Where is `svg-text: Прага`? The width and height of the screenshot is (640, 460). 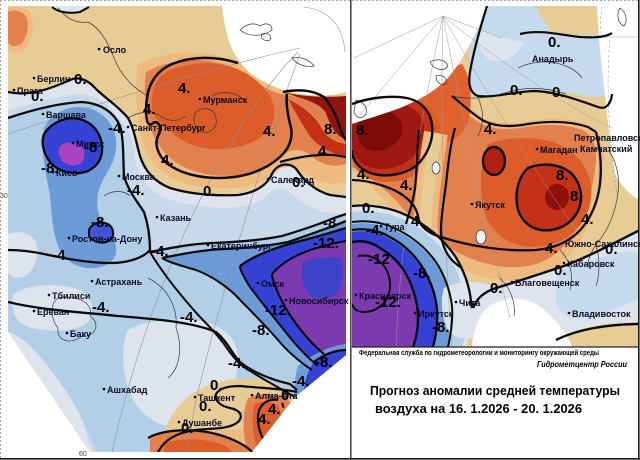
svg-text: Прага is located at coordinates (30, 91).